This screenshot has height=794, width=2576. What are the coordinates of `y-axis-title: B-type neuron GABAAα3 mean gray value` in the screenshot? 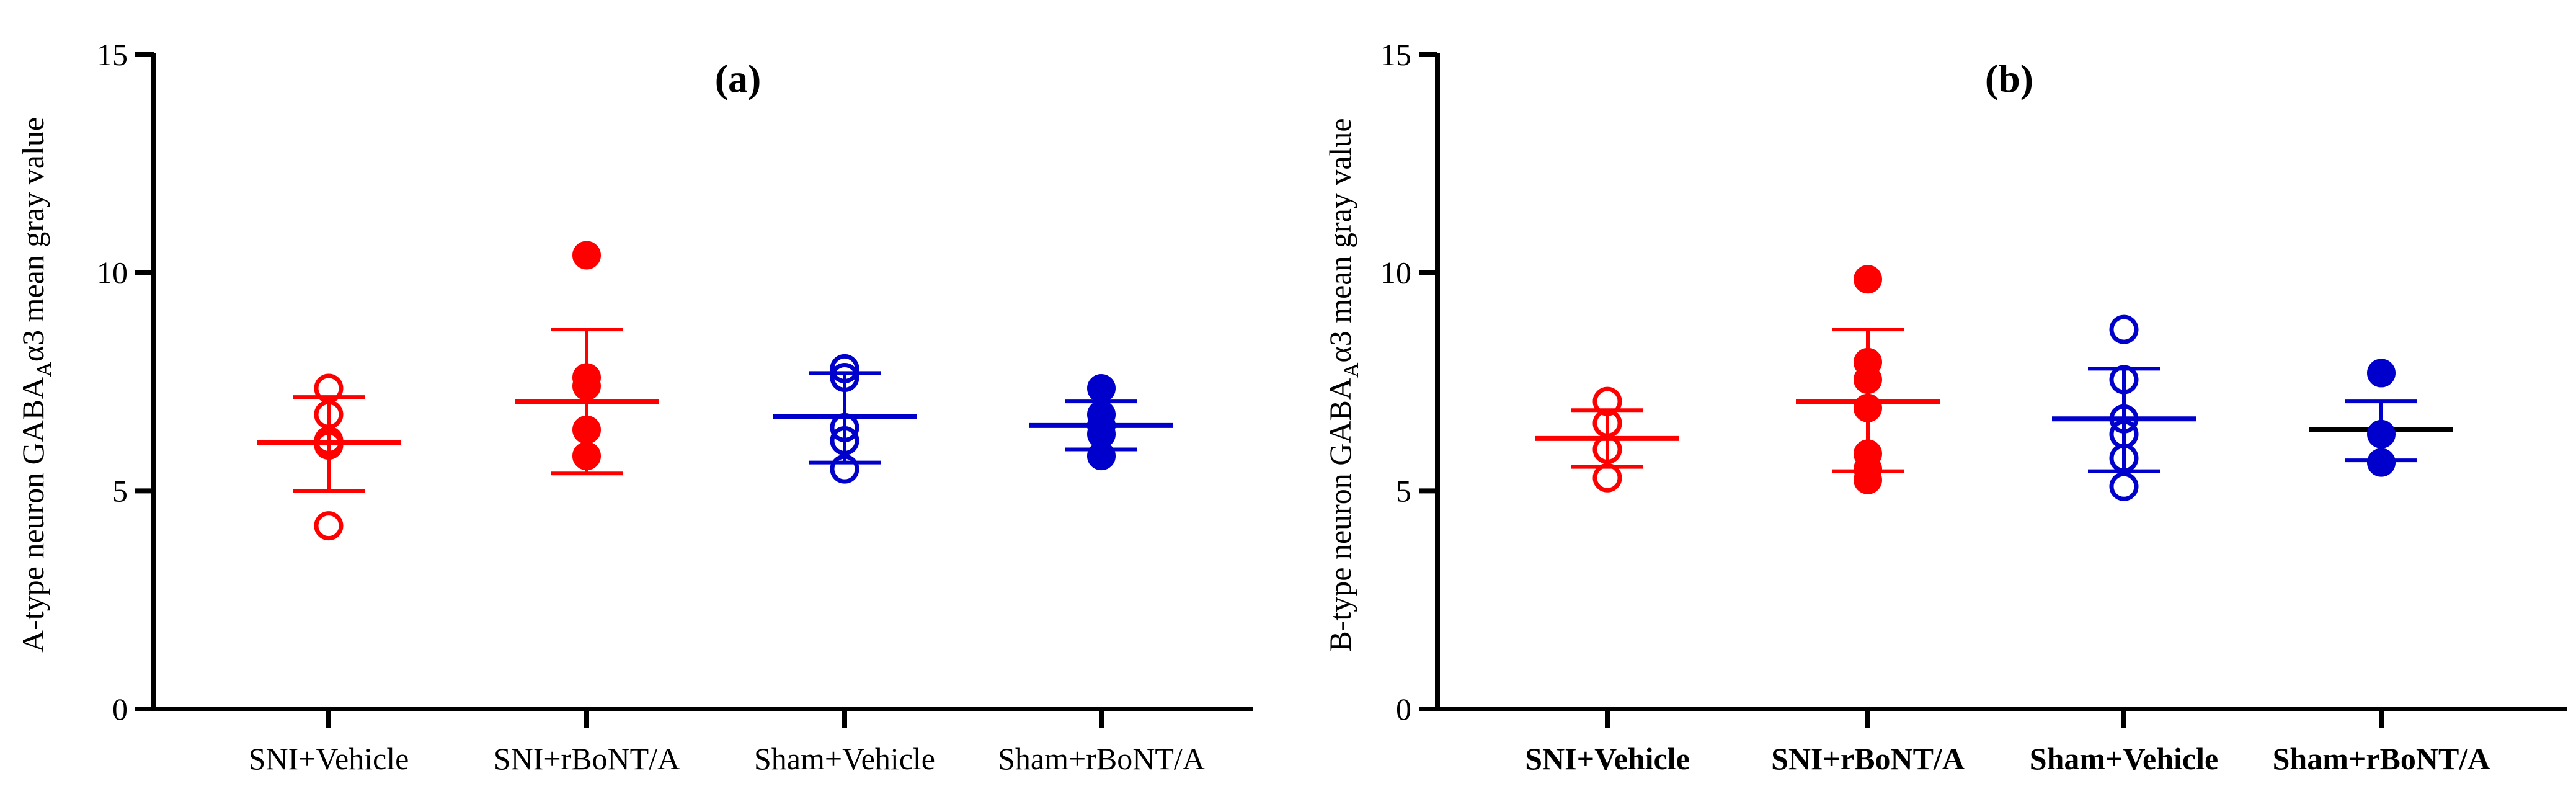 It's located at (1343, 385).